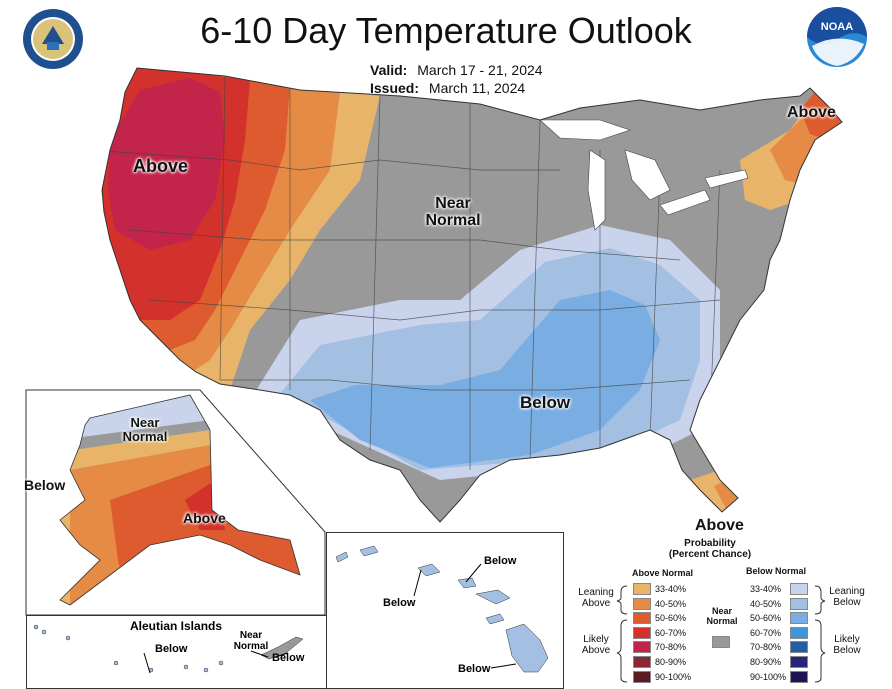 This screenshot has height=689, width=892. What do you see at coordinates (663, 573) in the screenshot?
I see `legend-above-header: Above Normal` at bounding box center [663, 573].